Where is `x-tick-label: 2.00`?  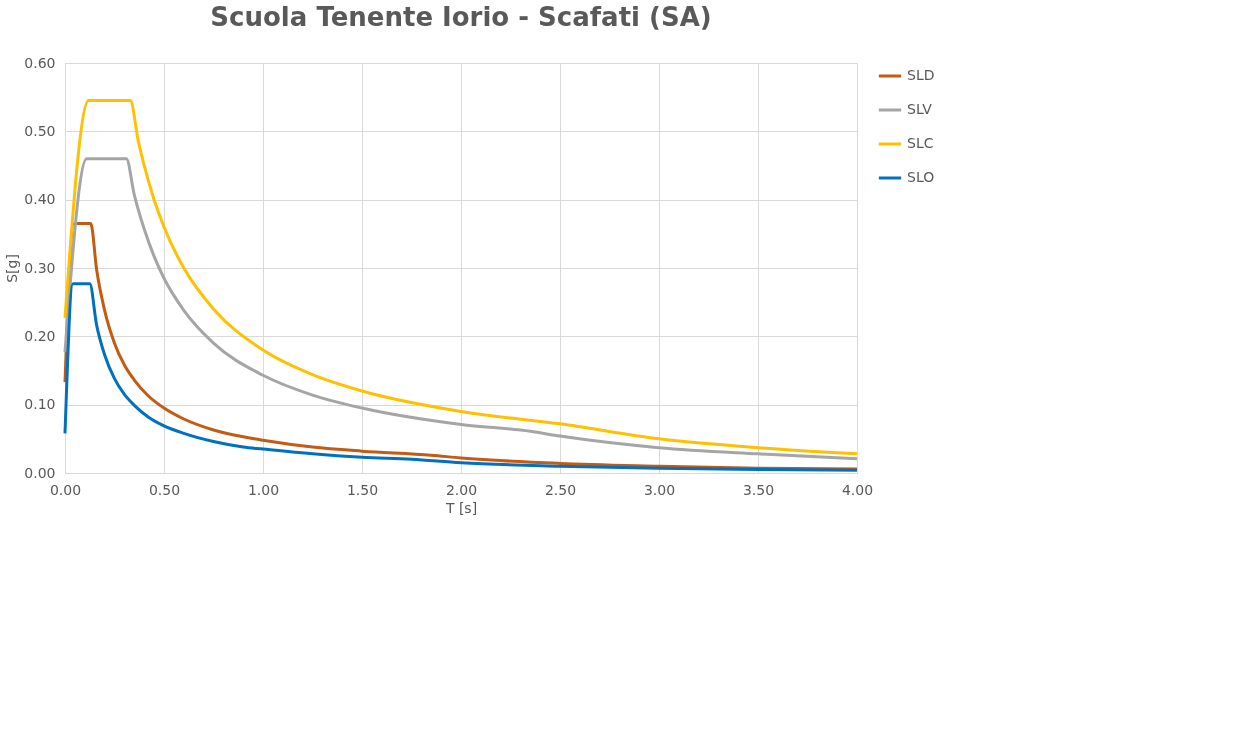 x-tick-label: 2.00 is located at coordinates (461, 489).